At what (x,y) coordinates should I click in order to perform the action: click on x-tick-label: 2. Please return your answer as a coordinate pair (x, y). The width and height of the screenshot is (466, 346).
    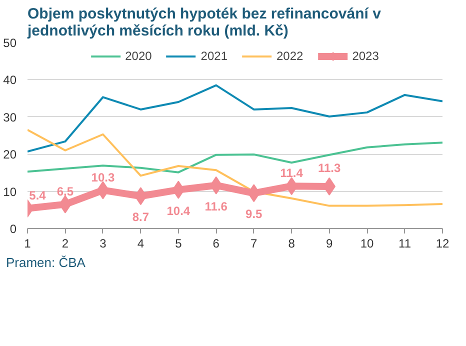
    Looking at the image, I should click on (65, 243).